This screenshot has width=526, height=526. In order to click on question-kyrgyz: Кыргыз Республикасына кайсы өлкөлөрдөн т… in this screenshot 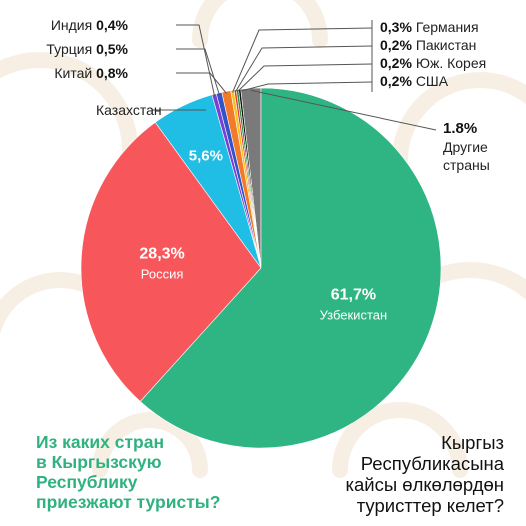, I will do `click(424, 474)`.